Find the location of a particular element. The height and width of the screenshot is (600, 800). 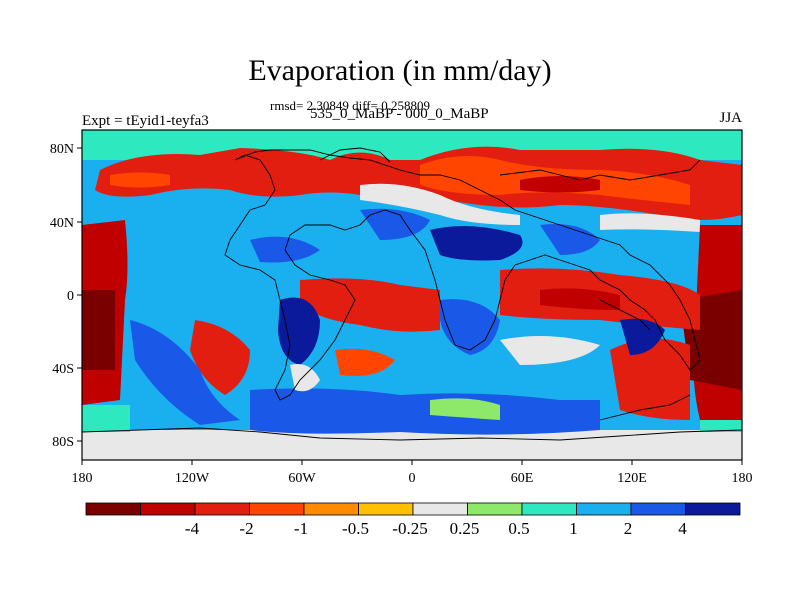

colorbar is located at coordinates (413, 509).